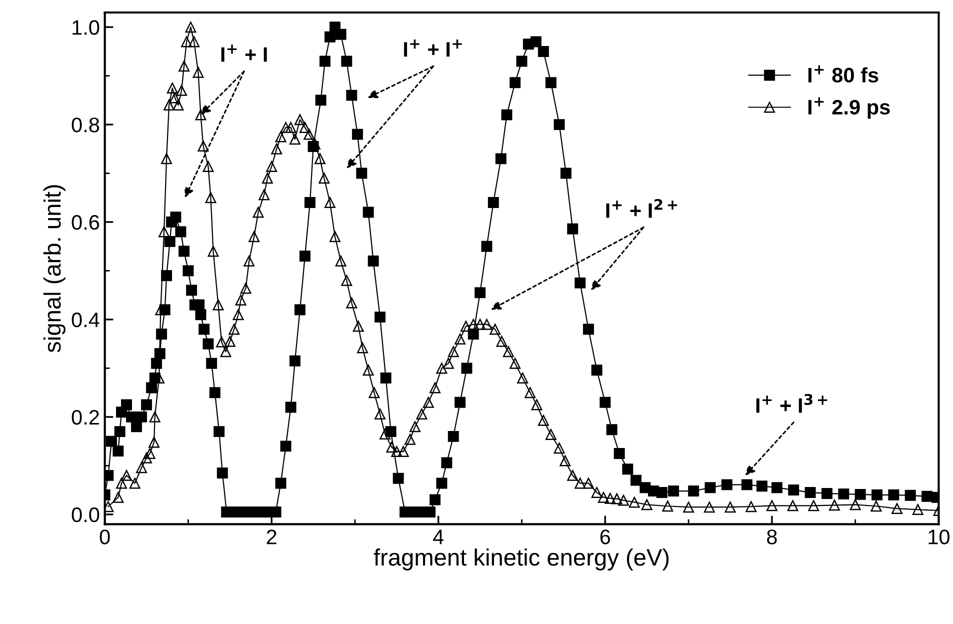 The height and width of the screenshot is (624, 953). I want to click on y-tick-label: 1.0, so click(86, 27).